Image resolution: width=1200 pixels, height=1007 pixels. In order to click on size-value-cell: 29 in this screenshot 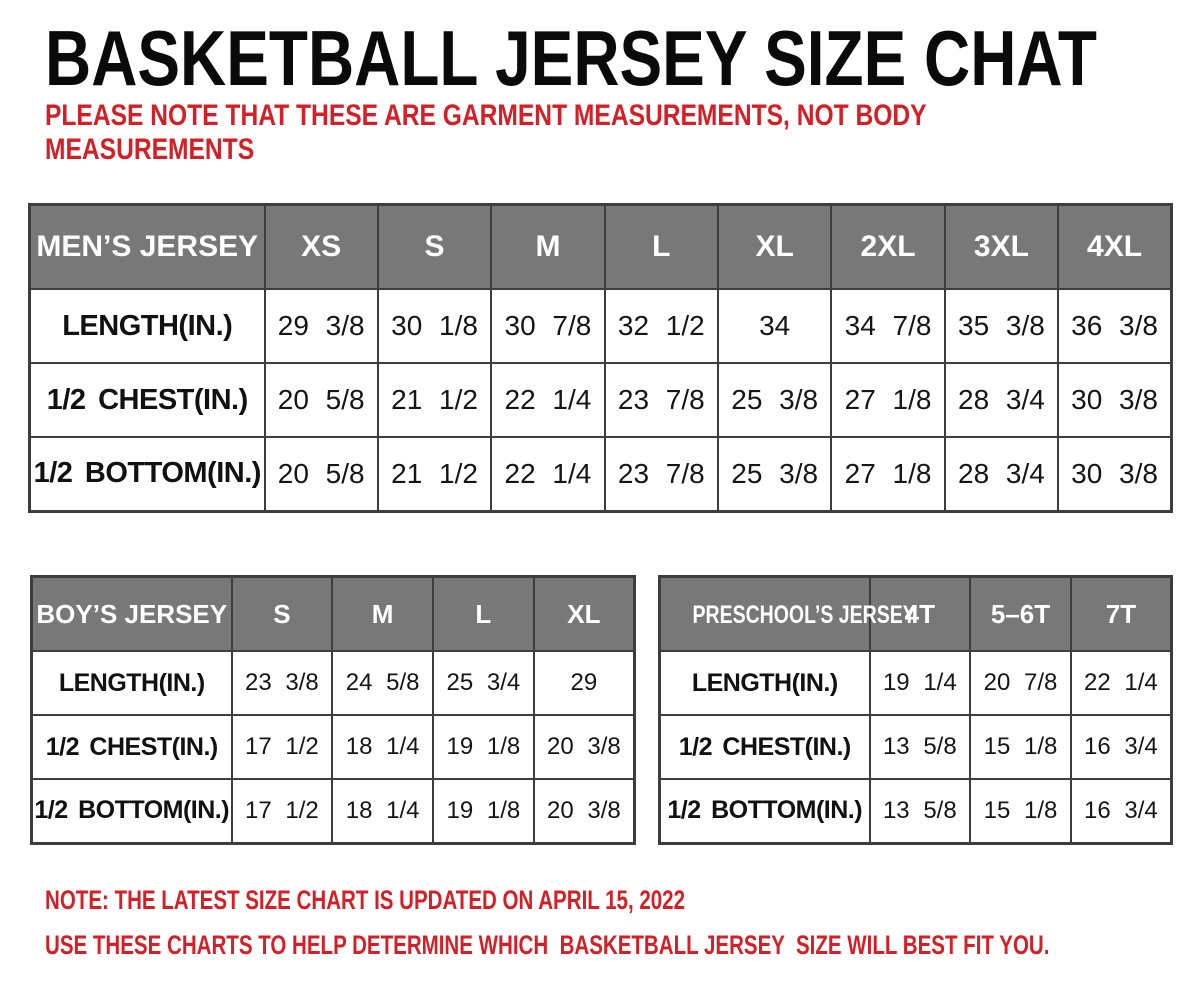, I will do `click(584, 683)`.